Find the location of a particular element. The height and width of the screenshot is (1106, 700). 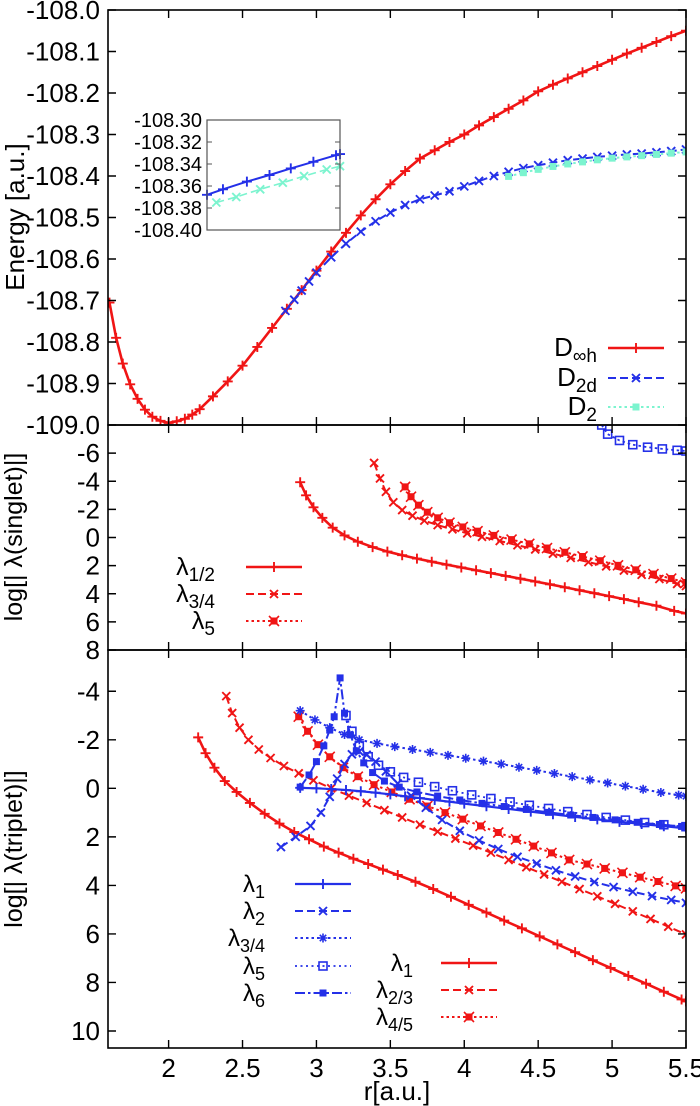

series-D2-markers is located at coordinates (595, 164).